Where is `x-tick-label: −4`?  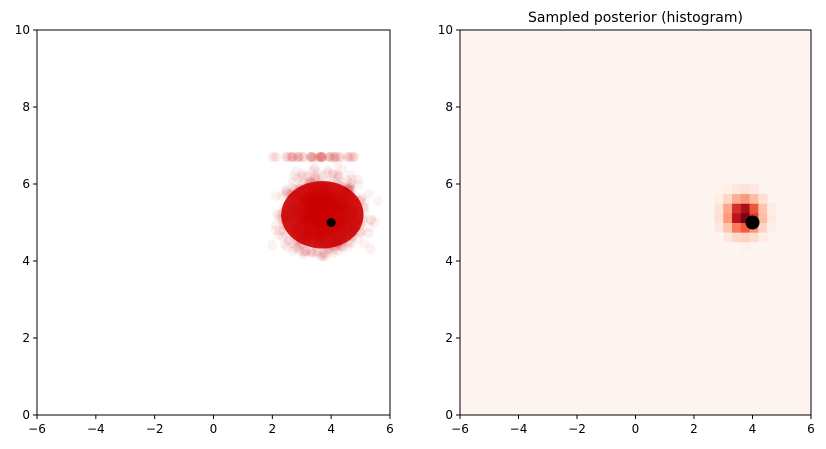 x-tick-label: −4 is located at coordinates (96, 429).